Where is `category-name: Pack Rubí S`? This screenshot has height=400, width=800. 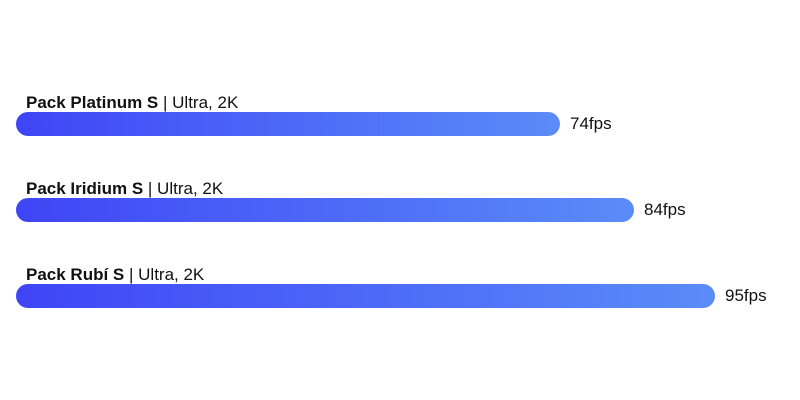
category-name: Pack Rubí S is located at coordinates (75, 274).